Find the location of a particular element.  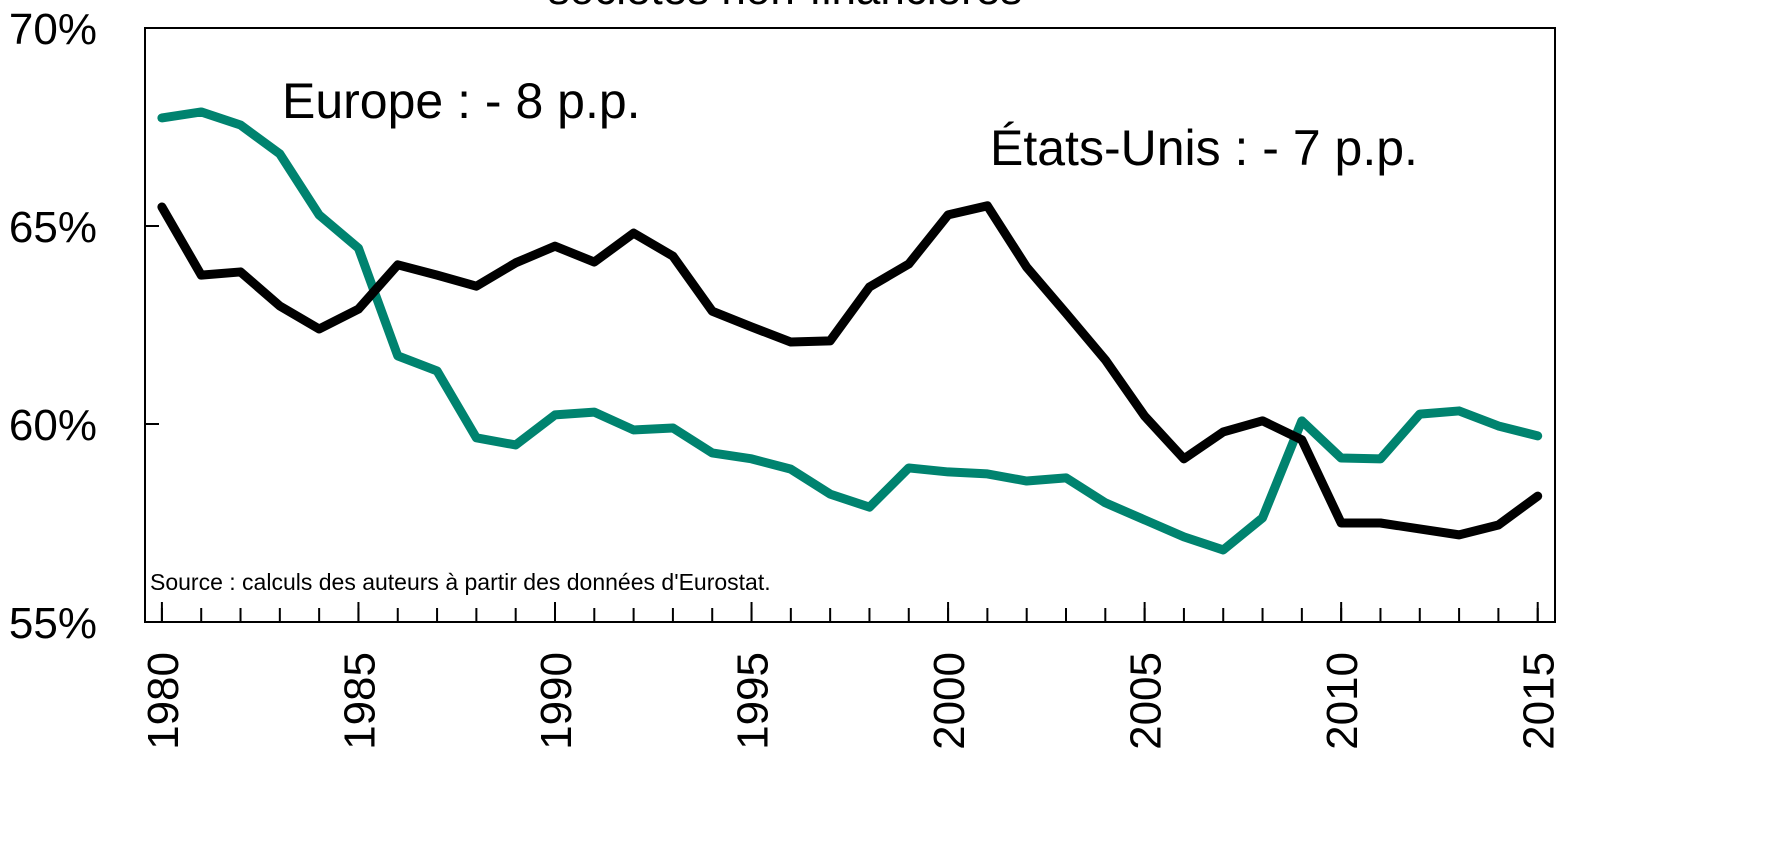

x-tick-label: 1995 is located at coordinates (753, 701).